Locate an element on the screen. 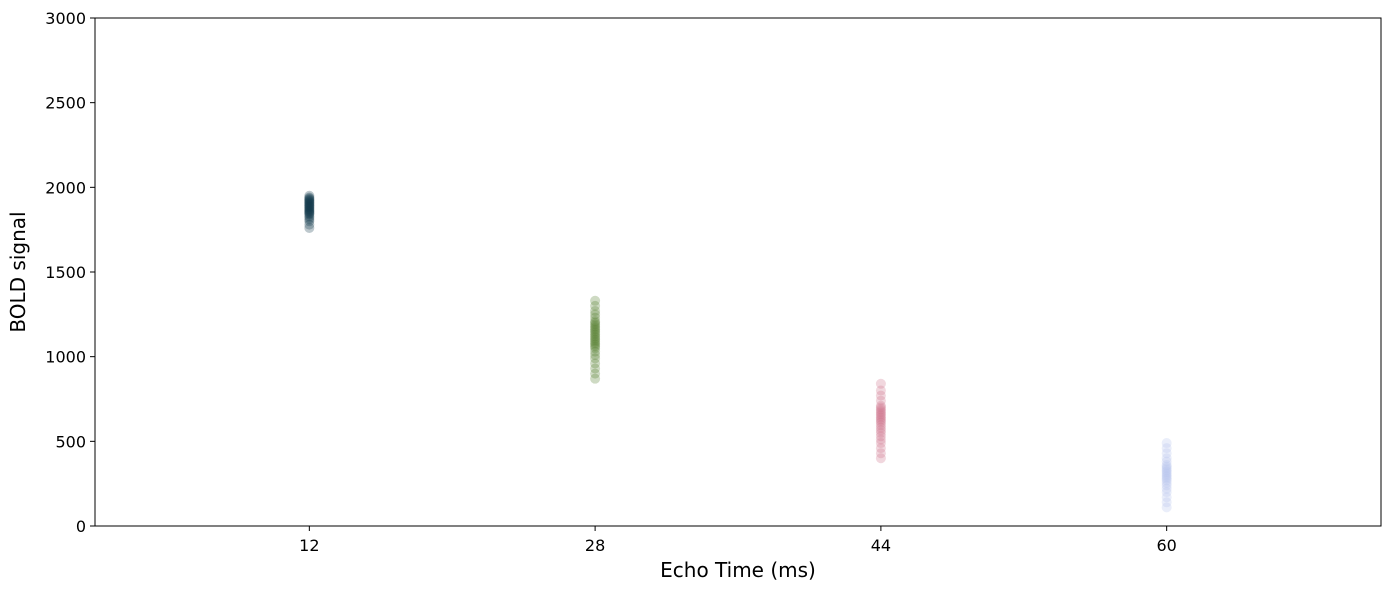 The width and height of the screenshot is (1389, 590). y-axis-ticks: 0 500 1000 1500 2000 2500 3000 is located at coordinates (70, 272).